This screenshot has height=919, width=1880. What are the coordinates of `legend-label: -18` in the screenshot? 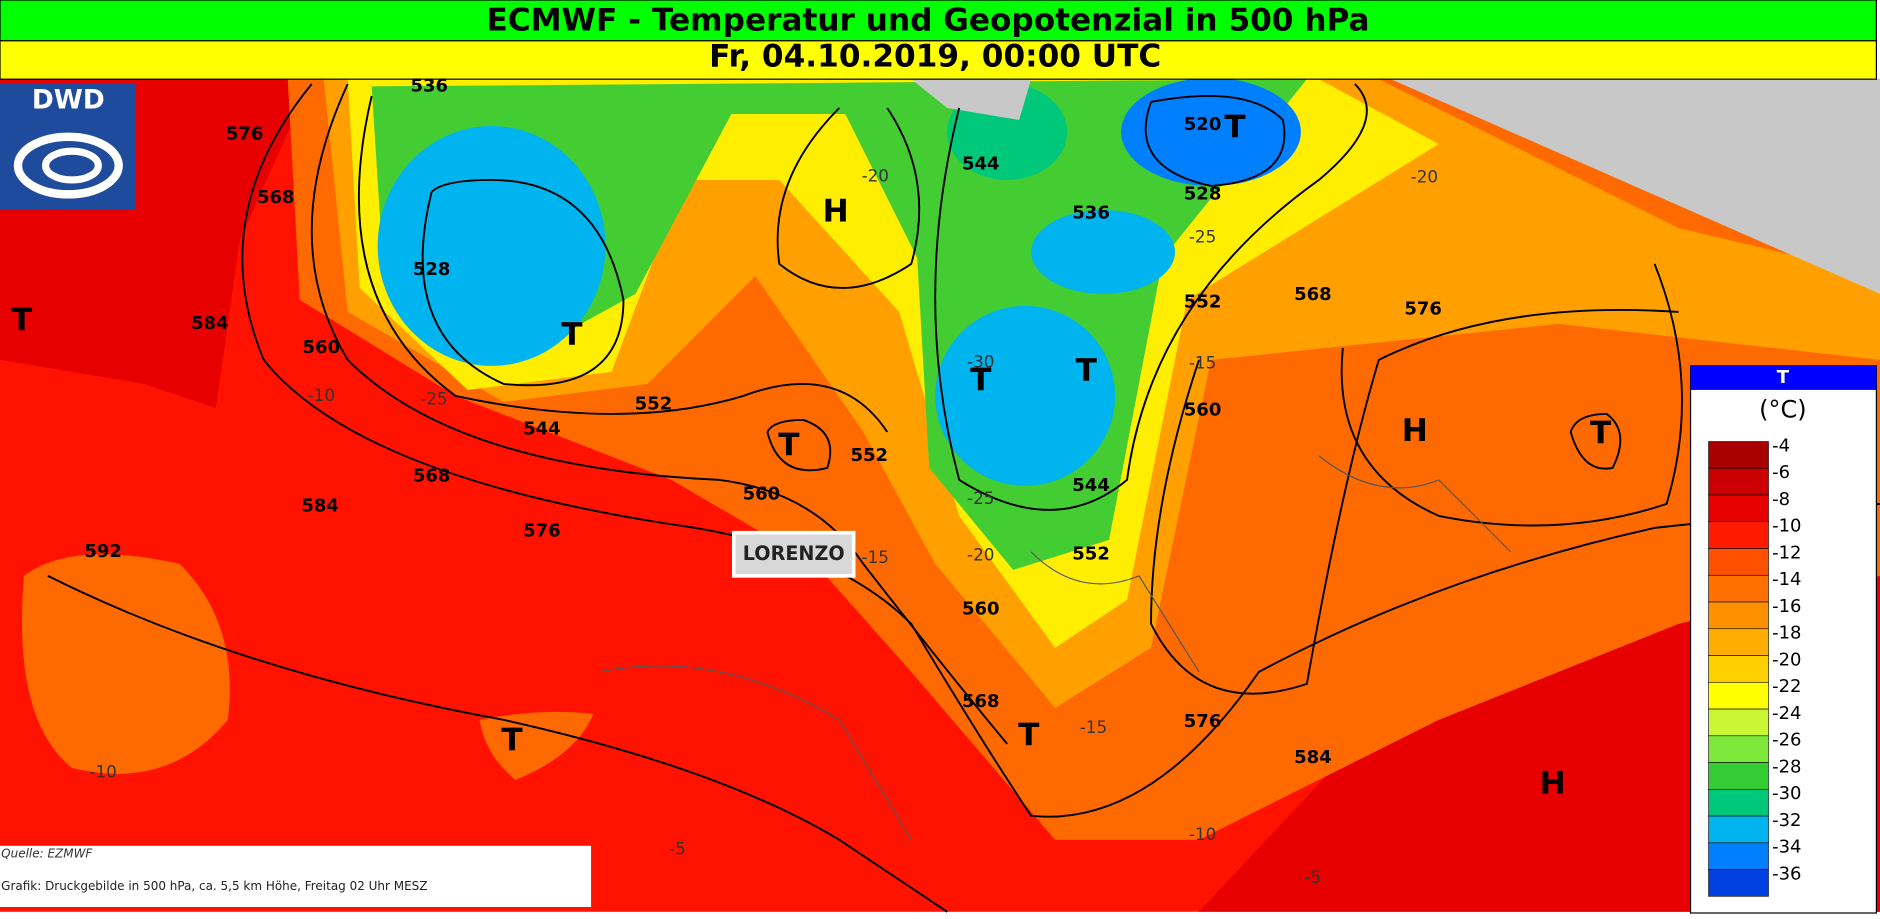 It's located at (1786, 633).